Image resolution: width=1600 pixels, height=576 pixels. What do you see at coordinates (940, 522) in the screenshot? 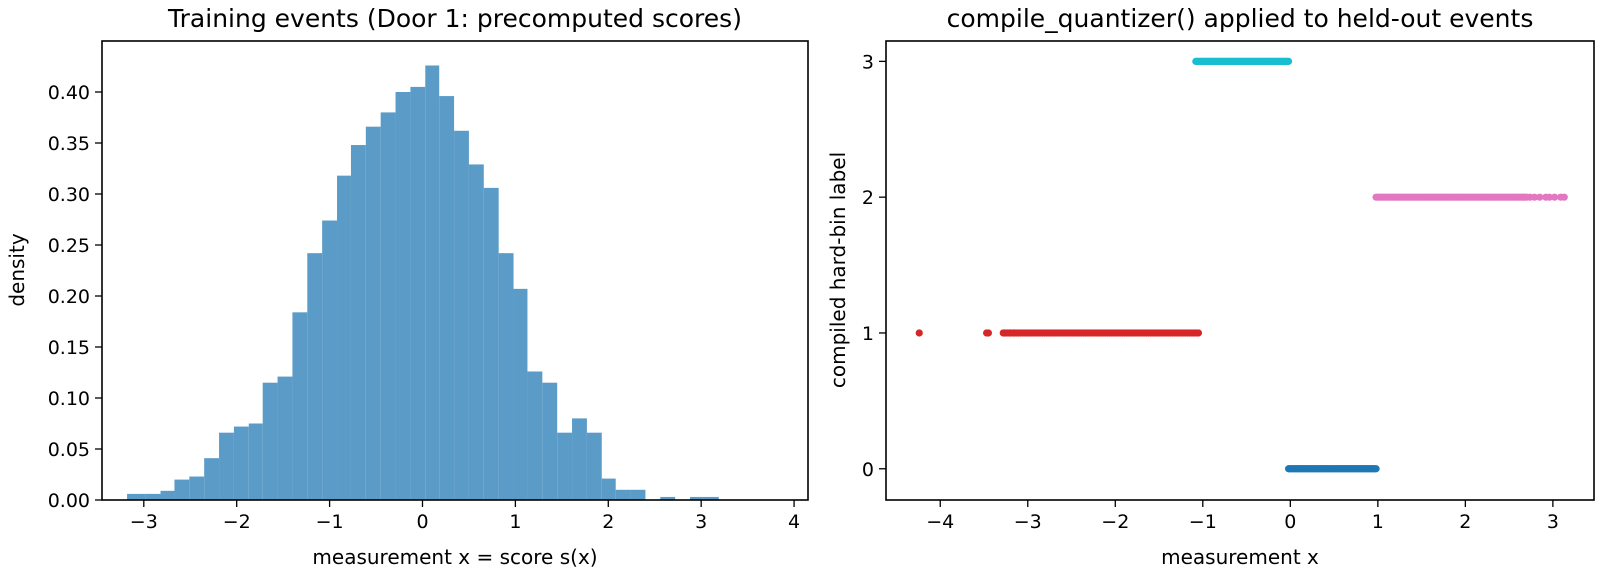
I see `scatter-x-tick-label: −4` at bounding box center [940, 522].